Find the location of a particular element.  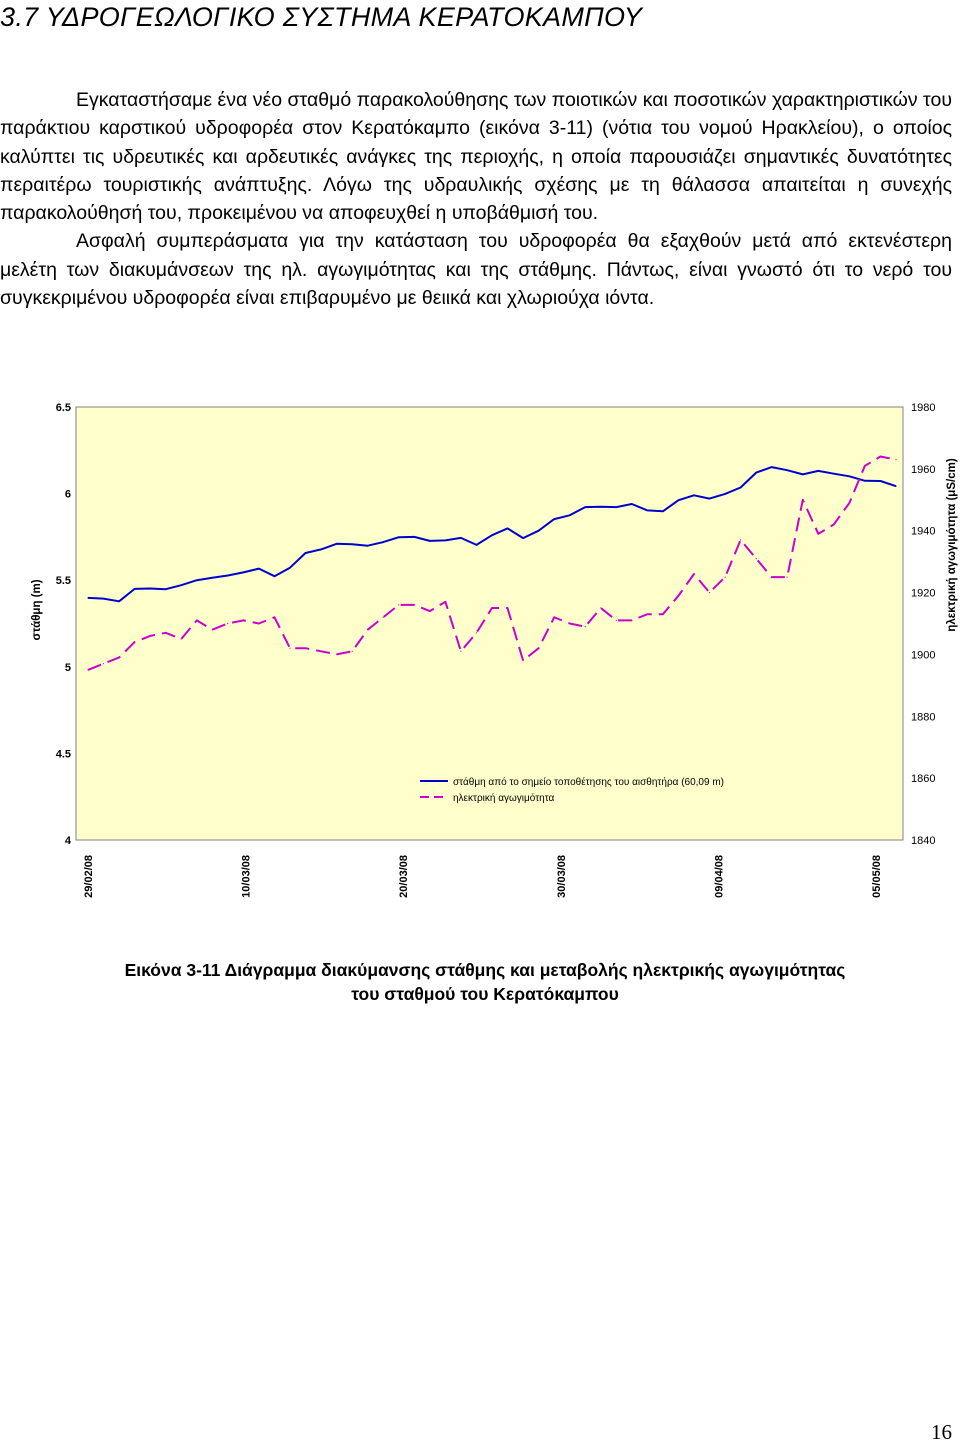

y-tick-label: 6.5 is located at coordinates (63, 408).